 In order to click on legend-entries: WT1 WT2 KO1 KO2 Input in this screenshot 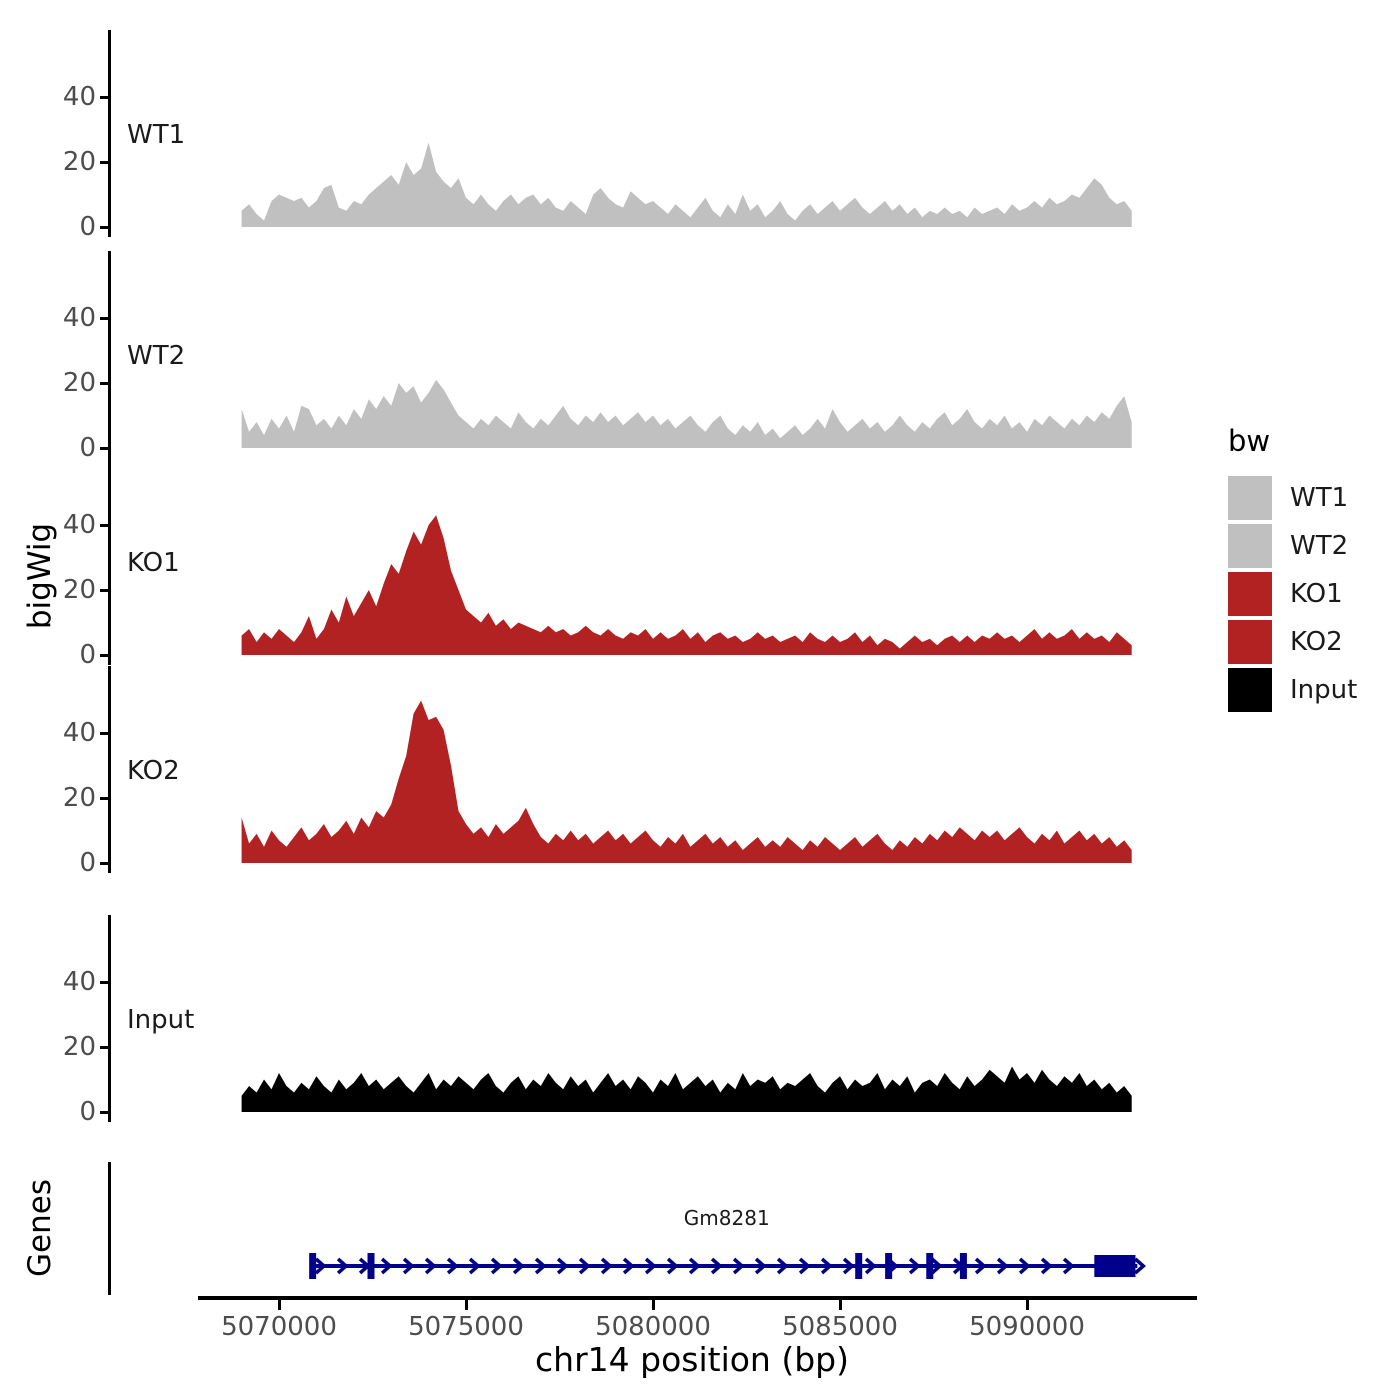, I will do `click(1292, 594)`.